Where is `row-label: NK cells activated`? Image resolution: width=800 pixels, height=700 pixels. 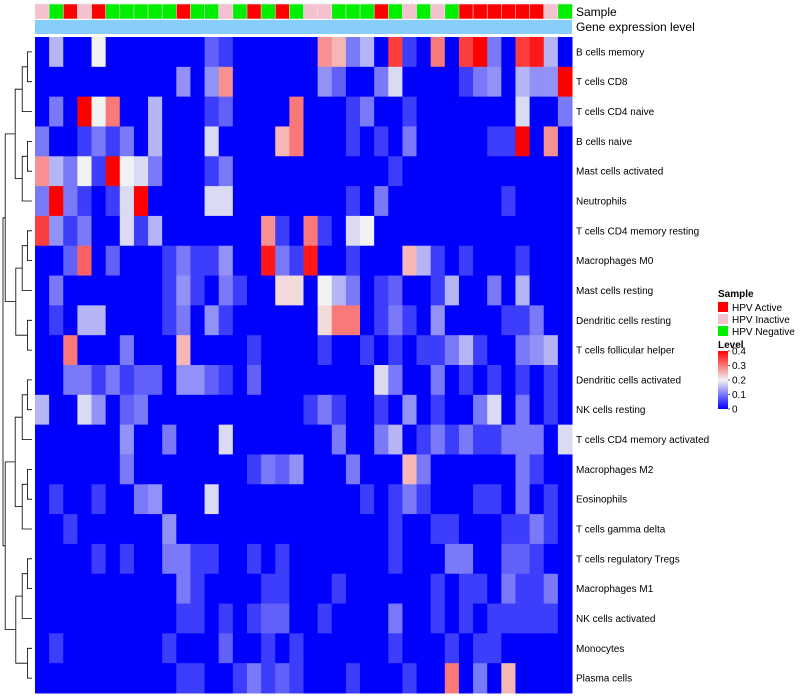
row-label: NK cells activated is located at coordinates (615, 619).